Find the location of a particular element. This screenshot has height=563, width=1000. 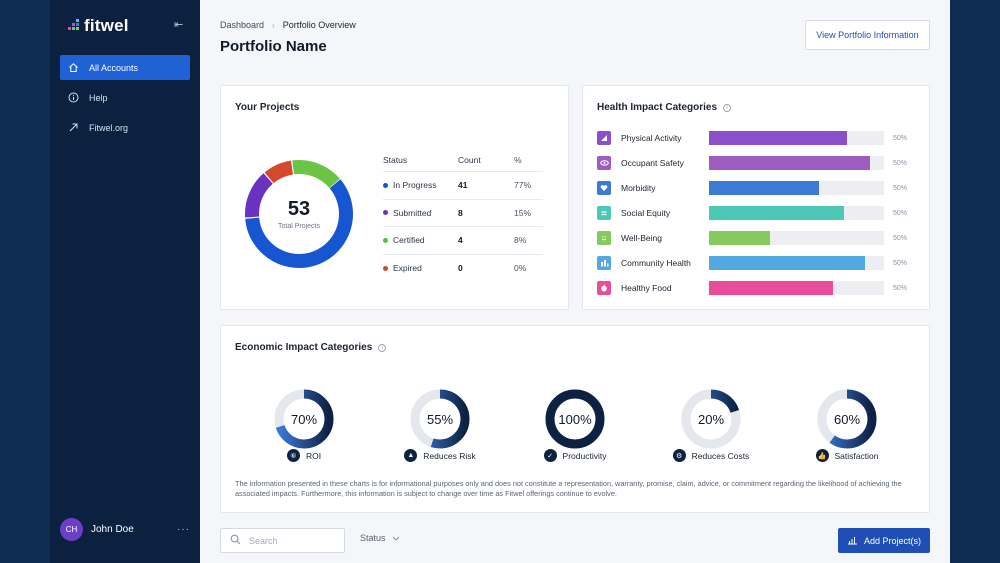

table-row: Certified 4 8% is located at coordinates (463, 241).